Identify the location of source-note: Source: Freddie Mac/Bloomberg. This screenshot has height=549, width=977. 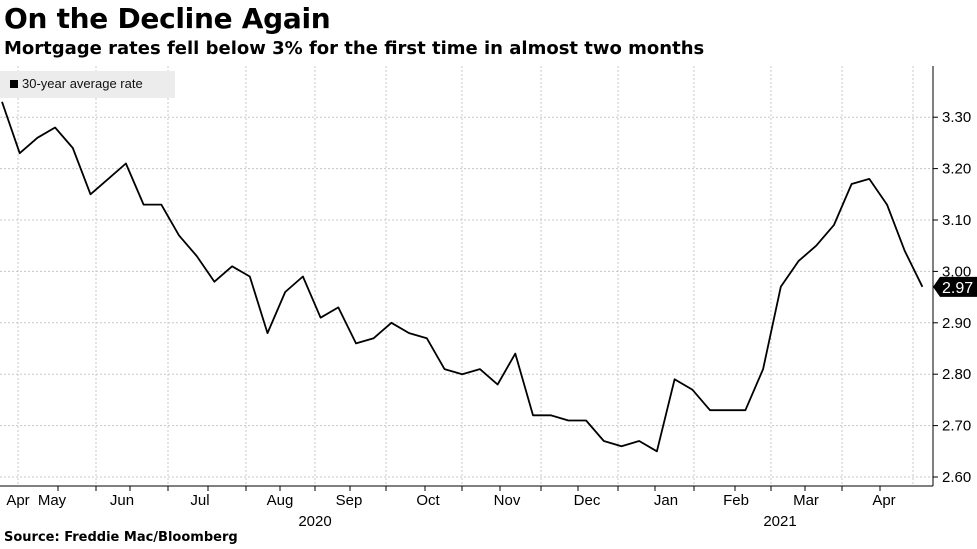
(121, 537).